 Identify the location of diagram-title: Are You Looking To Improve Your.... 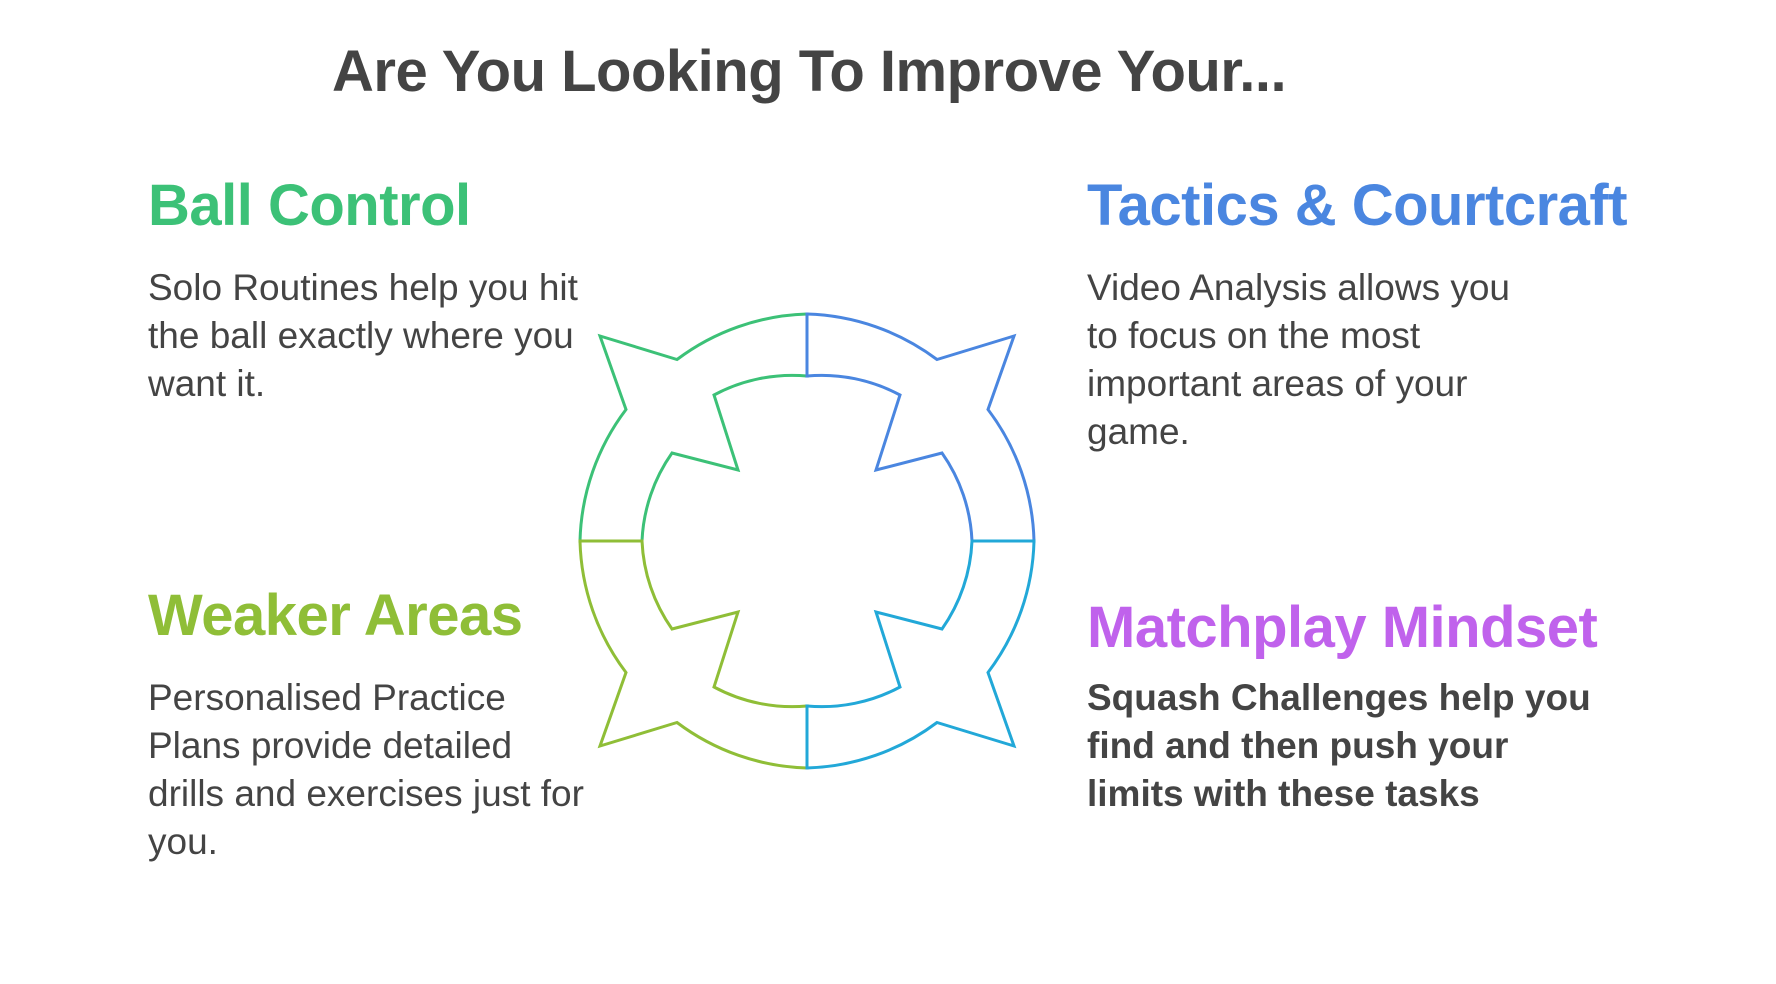
(809, 71).